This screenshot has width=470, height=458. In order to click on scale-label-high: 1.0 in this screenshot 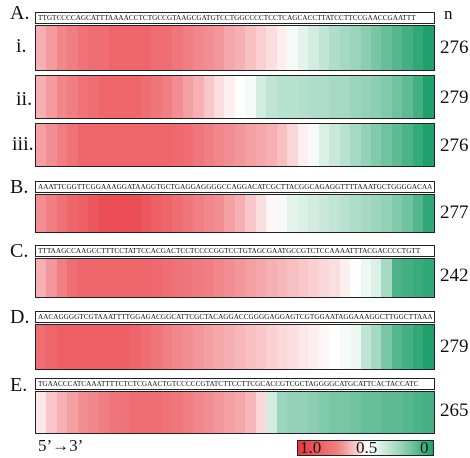, I will do `click(311, 447)`.